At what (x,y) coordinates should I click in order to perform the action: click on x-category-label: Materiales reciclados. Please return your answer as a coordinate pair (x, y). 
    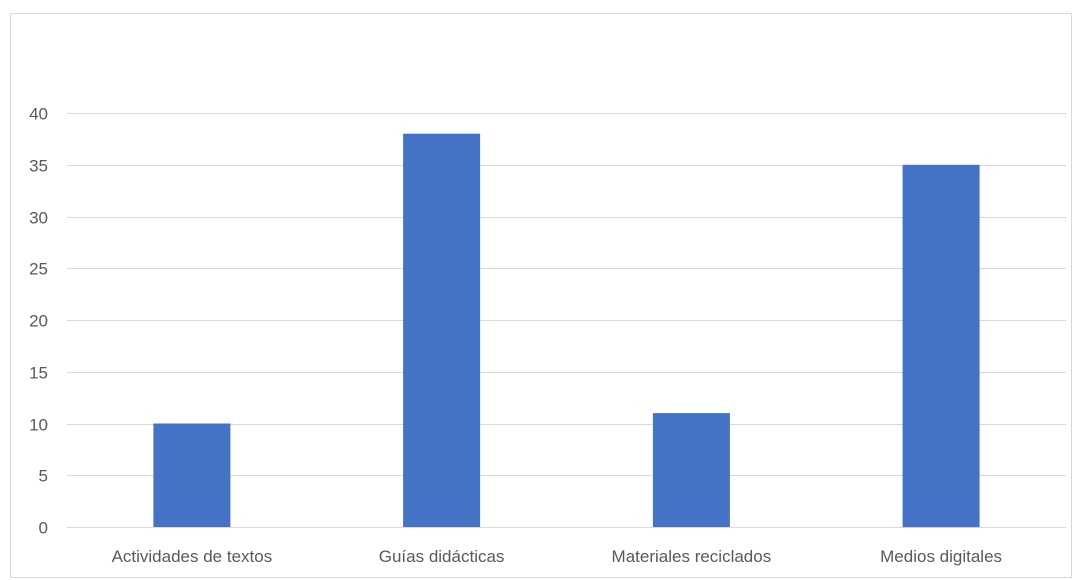
    Looking at the image, I should click on (692, 556).